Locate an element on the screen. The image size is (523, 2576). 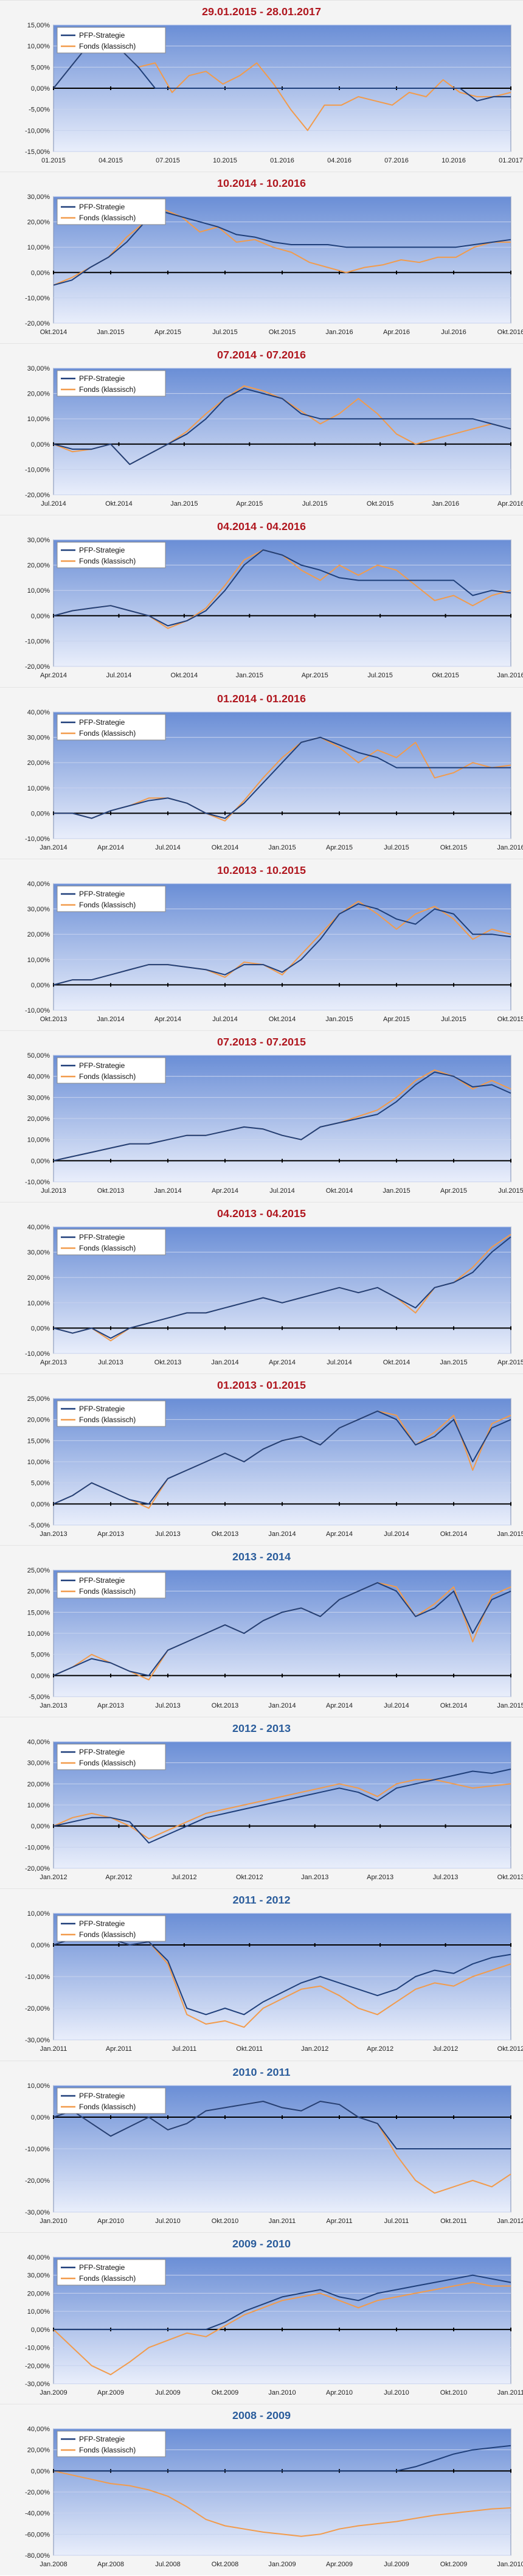
chart-title: 07.2013 - 07.2015 is located at coordinates (261, 1042).